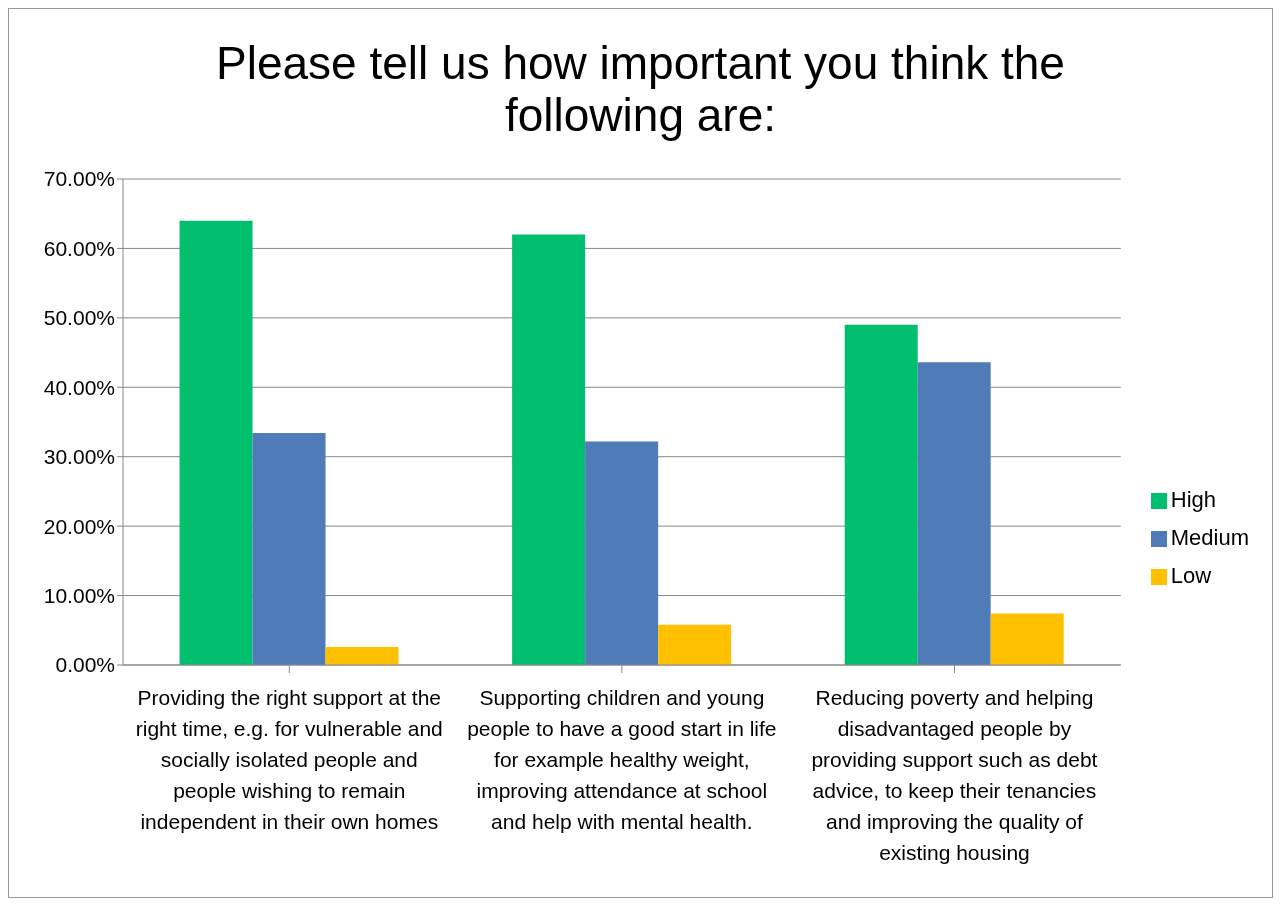 This screenshot has width=1281, height=907. I want to click on chart-title: Please tell us how important you think the following are:, so click(640, 89).